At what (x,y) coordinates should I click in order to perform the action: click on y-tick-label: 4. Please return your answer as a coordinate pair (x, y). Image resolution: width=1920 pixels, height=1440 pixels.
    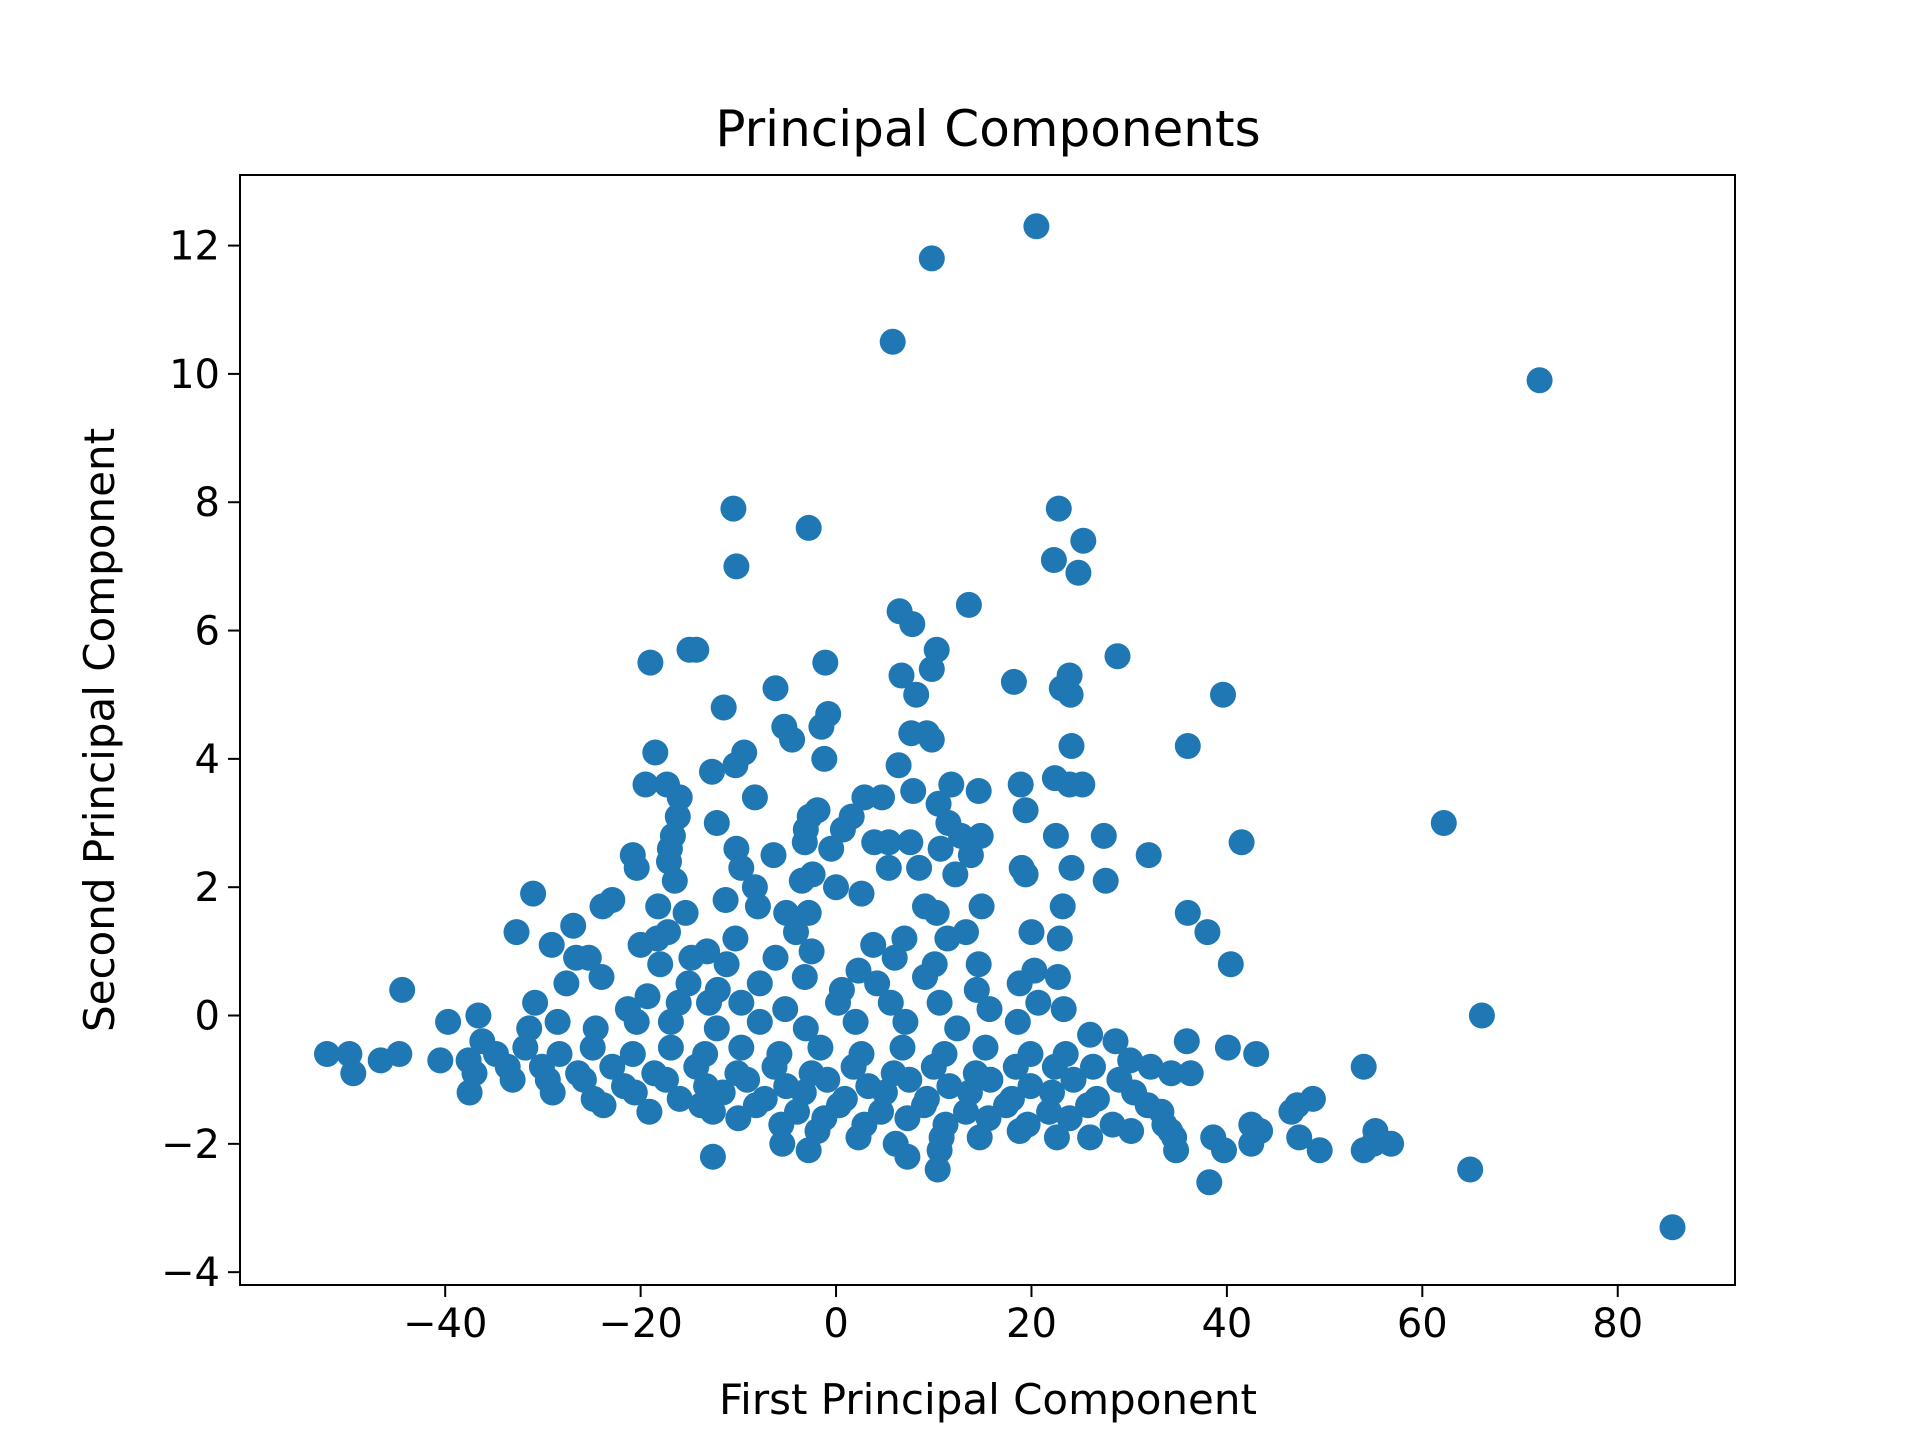
    Looking at the image, I should click on (207, 760).